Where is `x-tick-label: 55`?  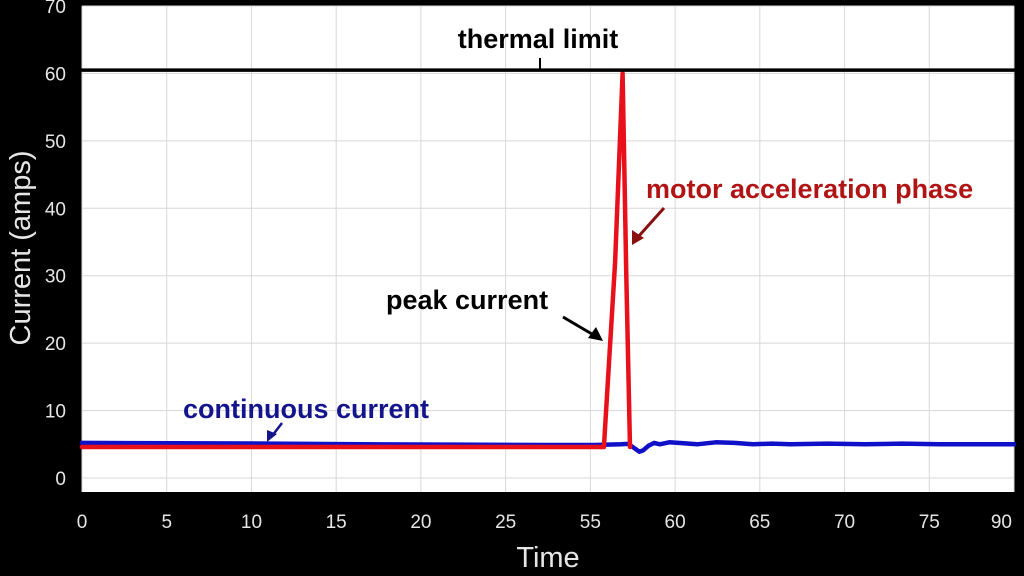
x-tick-label: 55 is located at coordinates (590, 522).